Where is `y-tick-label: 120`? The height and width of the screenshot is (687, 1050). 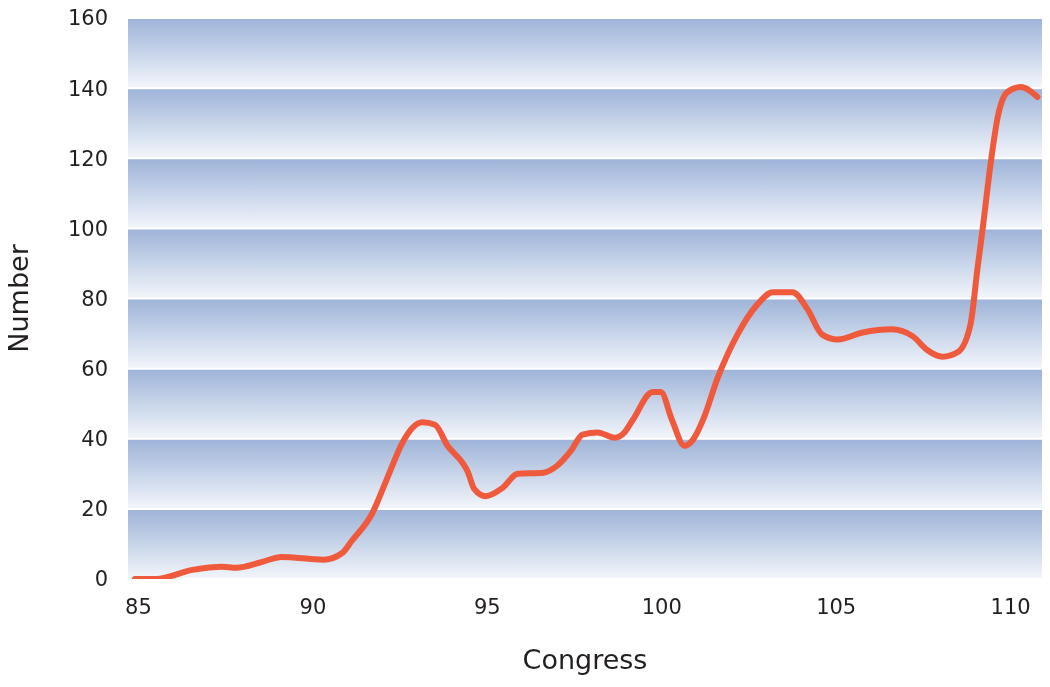
y-tick-label: 120 is located at coordinates (87, 158).